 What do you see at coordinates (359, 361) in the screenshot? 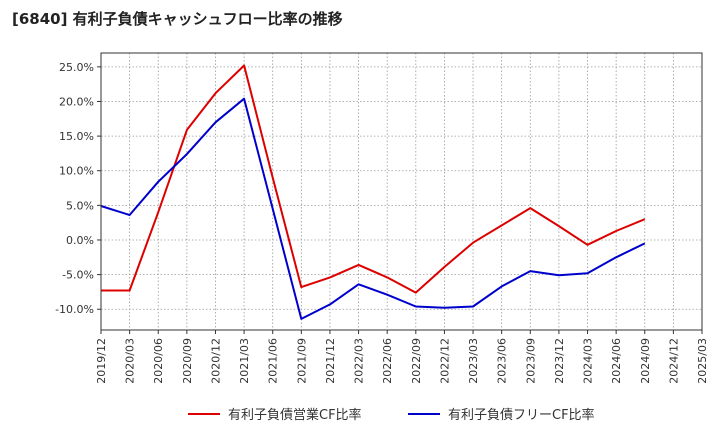
I see `x-tick-label: 2022/03` at bounding box center [359, 361].